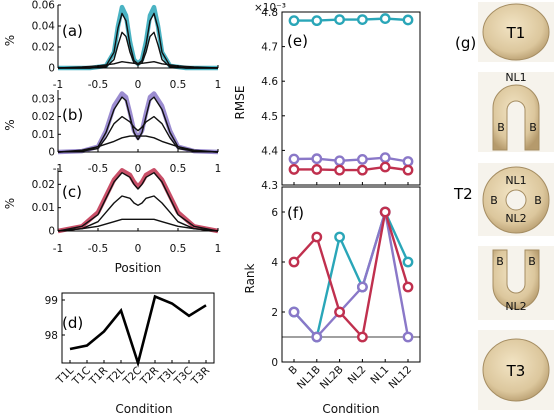 Image resolution: width=556 pixels, height=417 pixels. I want to click on dough-u, so click(516, 279).